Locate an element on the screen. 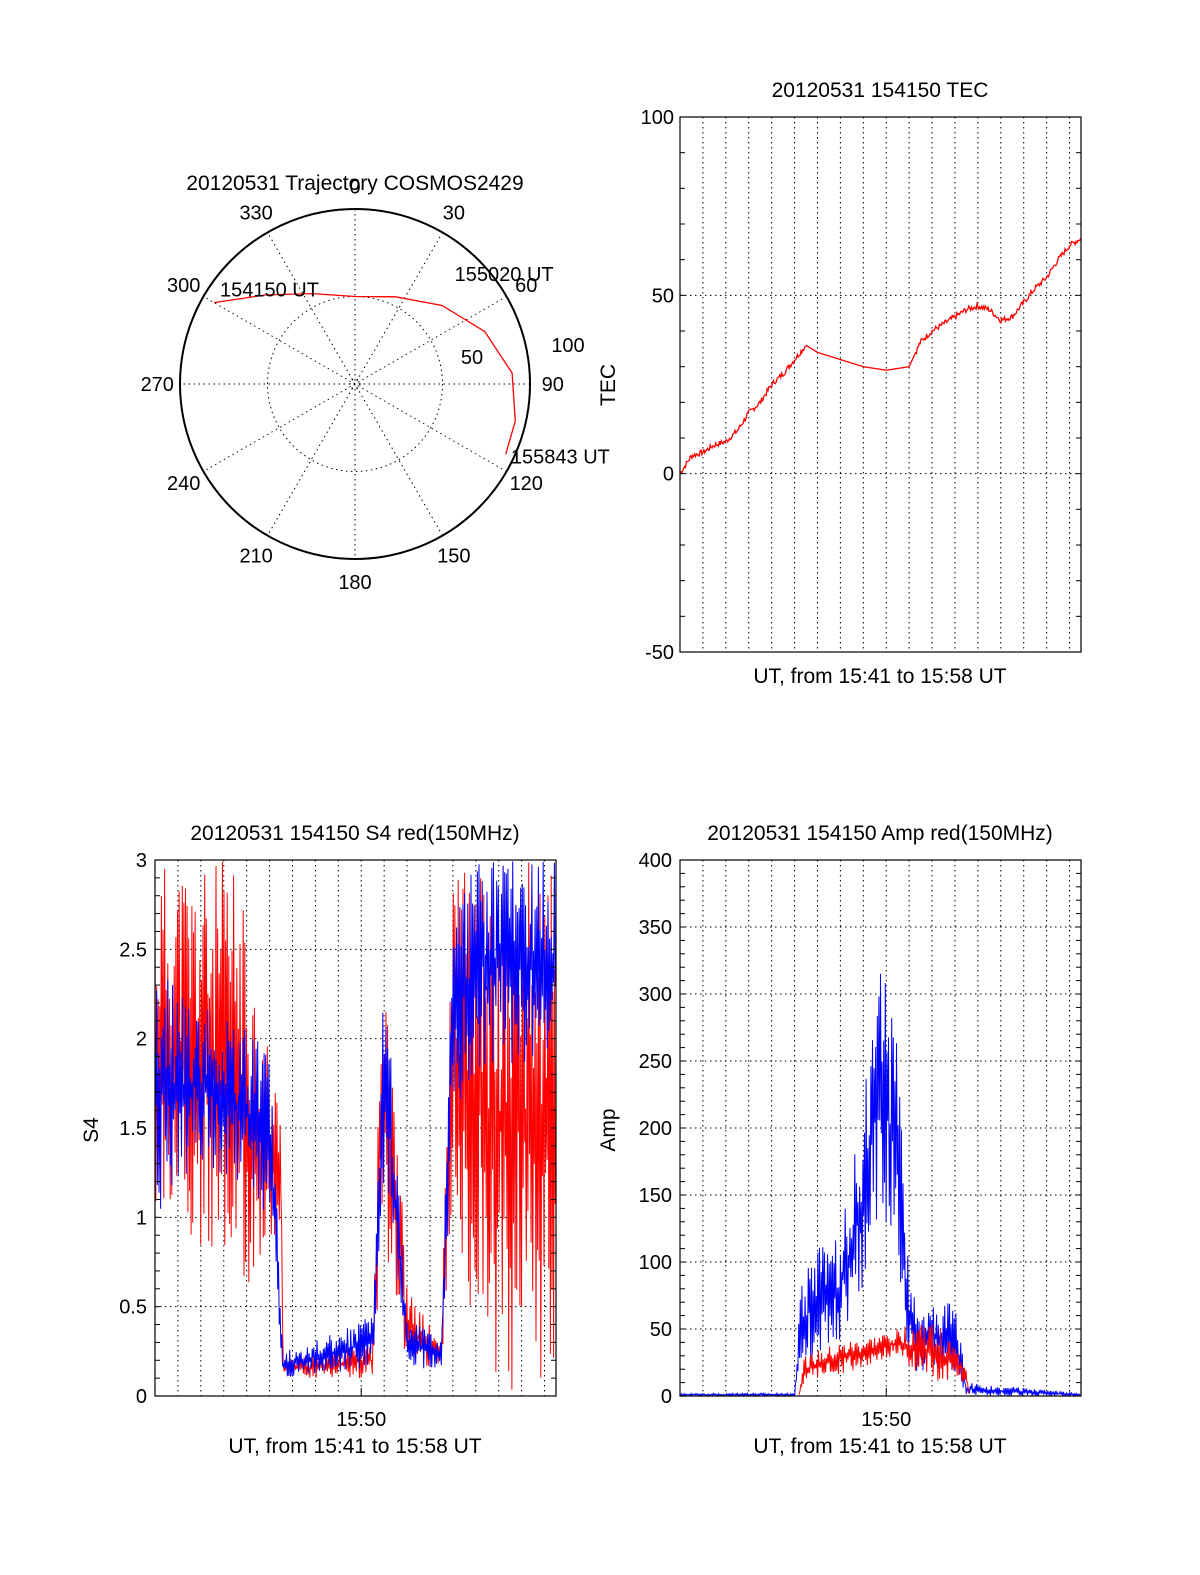 Image resolution: width=1200 pixels, height=1575 pixels. tec-ytick-label: -50 is located at coordinates (659, 653).